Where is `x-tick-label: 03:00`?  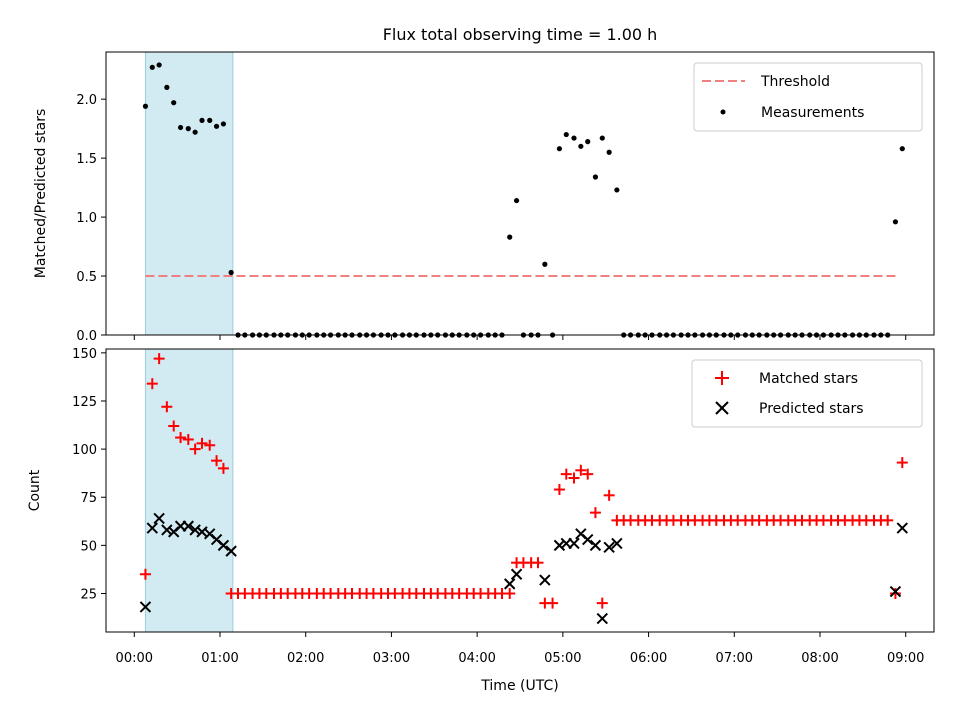 x-tick-label: 03:00 is located at coordinates (391, 658).